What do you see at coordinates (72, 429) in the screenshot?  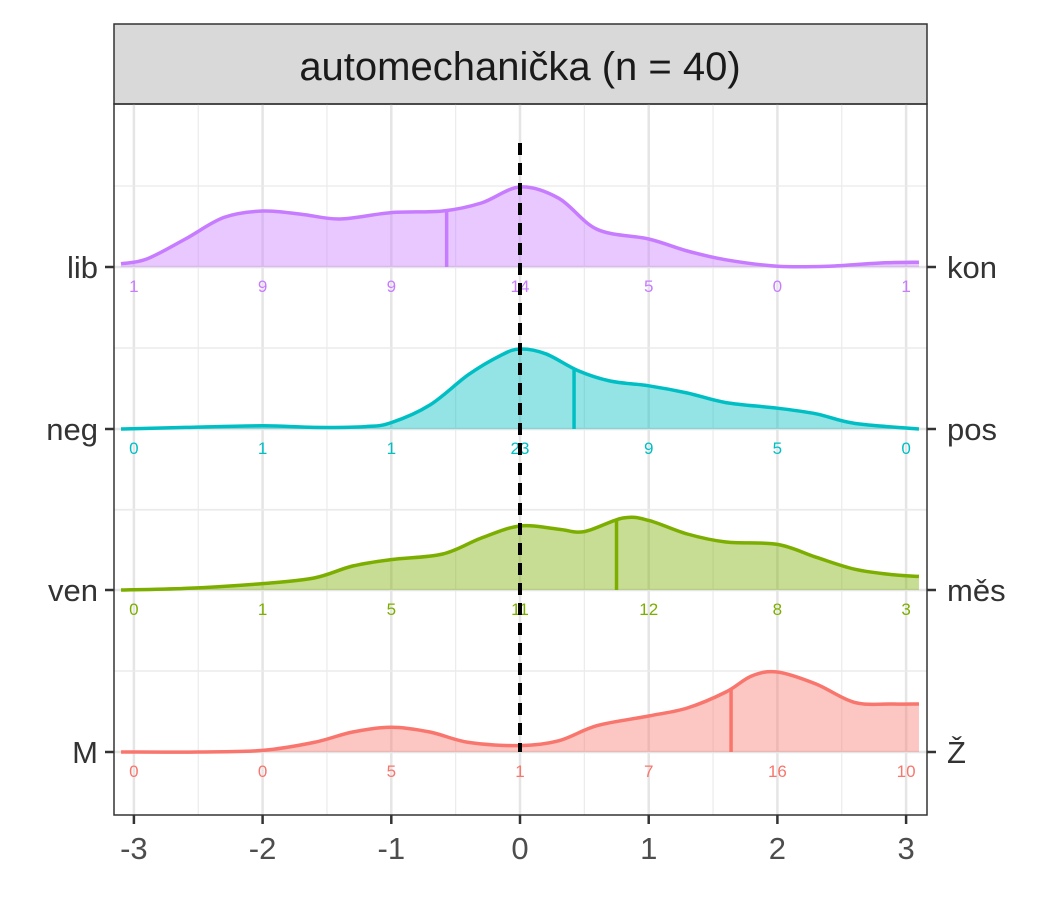 I see `left-label-neg: neg` at bounding box center [72, 429].